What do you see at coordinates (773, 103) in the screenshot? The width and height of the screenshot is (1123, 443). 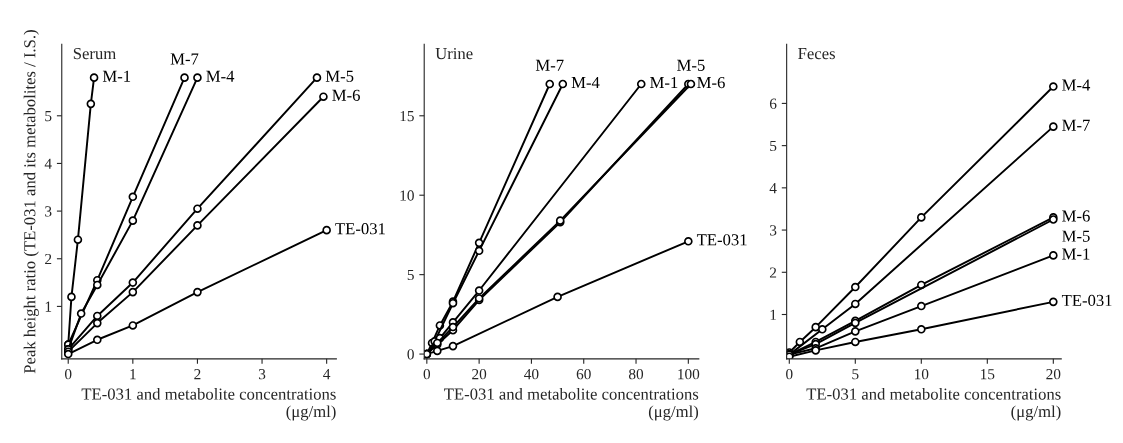 I see `y-tick-label: 6` at bounding box center [773, 103].